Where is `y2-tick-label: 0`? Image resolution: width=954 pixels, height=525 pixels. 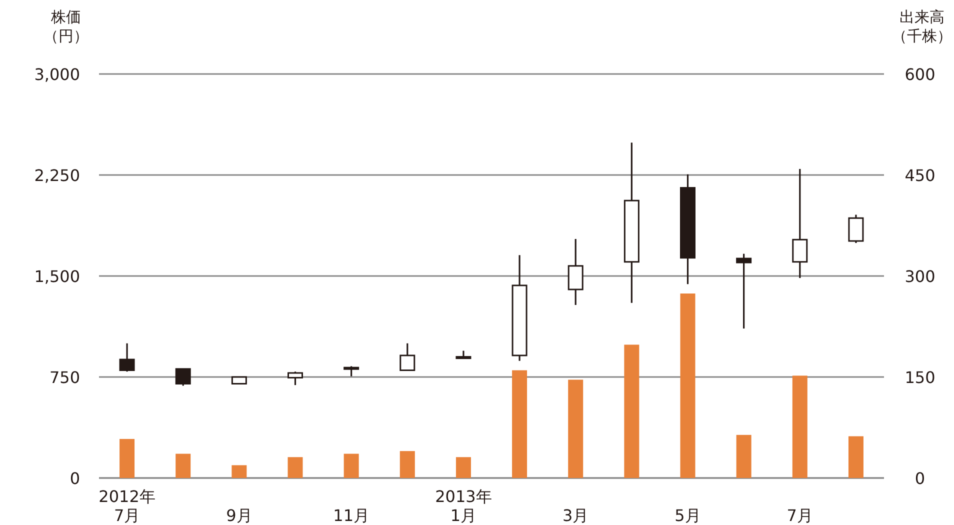 y2-tick-label: 0 is located at coordinates (920, 478).